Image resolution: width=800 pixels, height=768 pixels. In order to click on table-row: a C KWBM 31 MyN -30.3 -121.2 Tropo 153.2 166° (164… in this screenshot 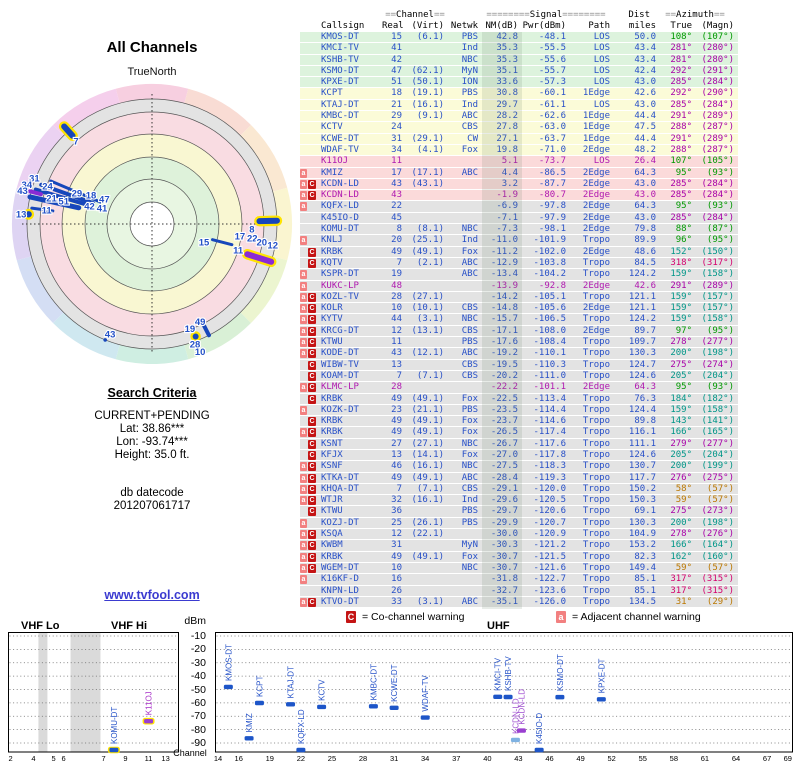, I will do `click(519, 546)`.